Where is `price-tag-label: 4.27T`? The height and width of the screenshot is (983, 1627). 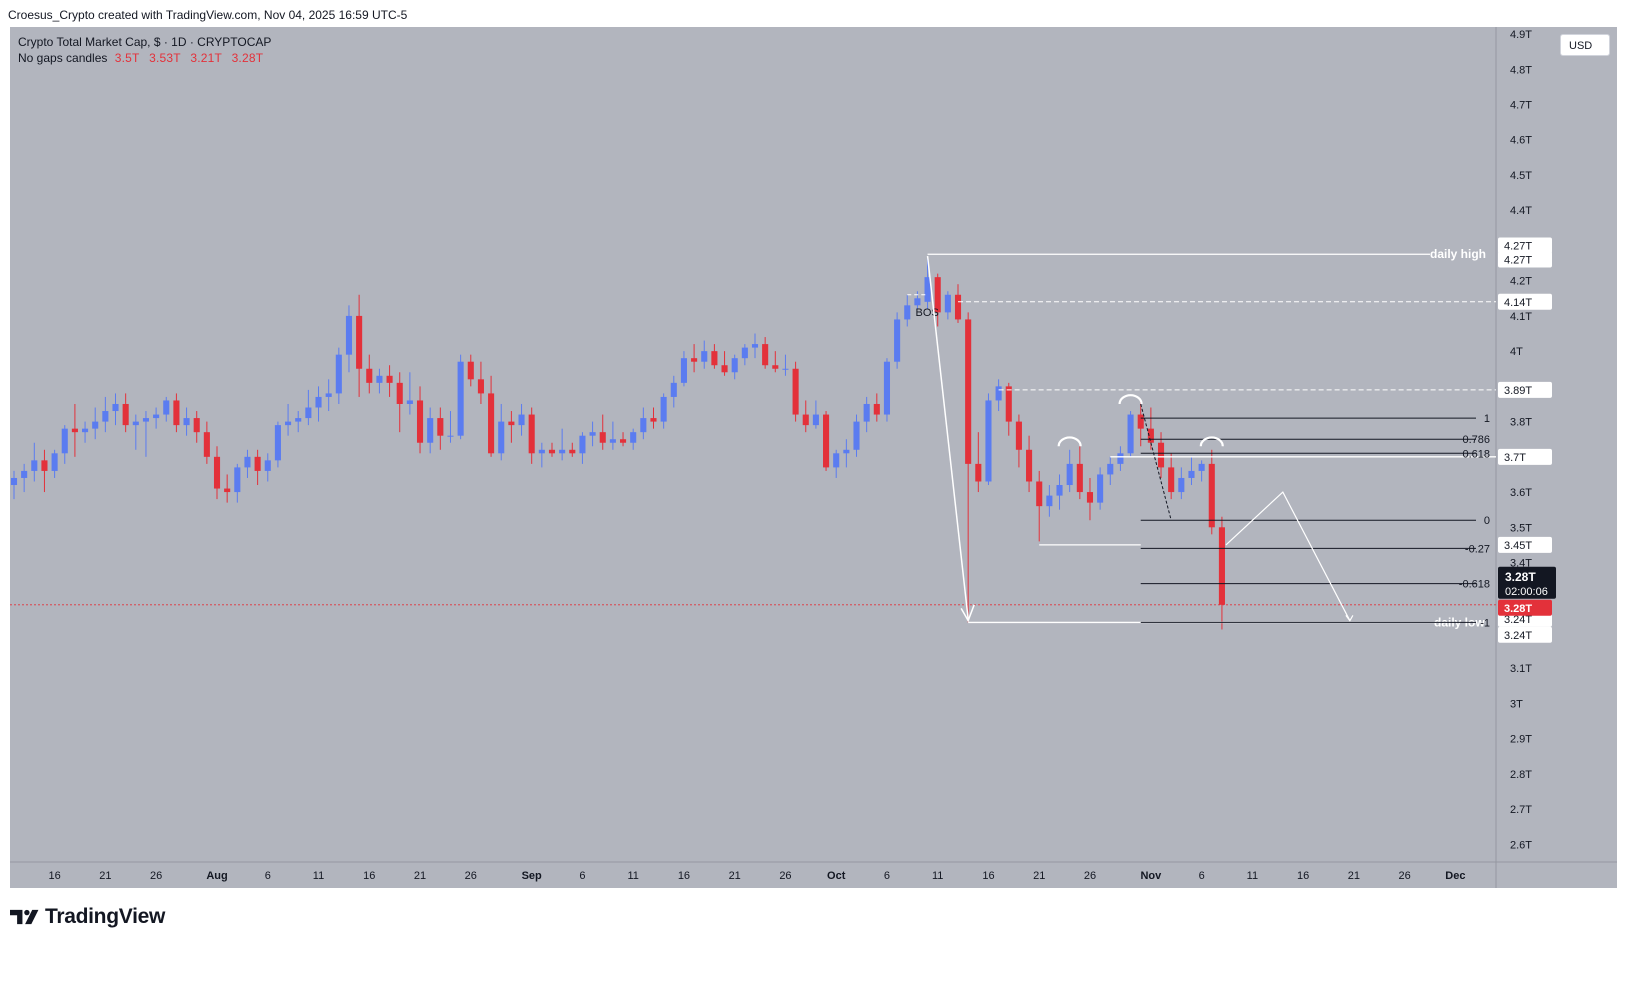 price-tag-label: 4.27T is located at coordinates (1518, 261).